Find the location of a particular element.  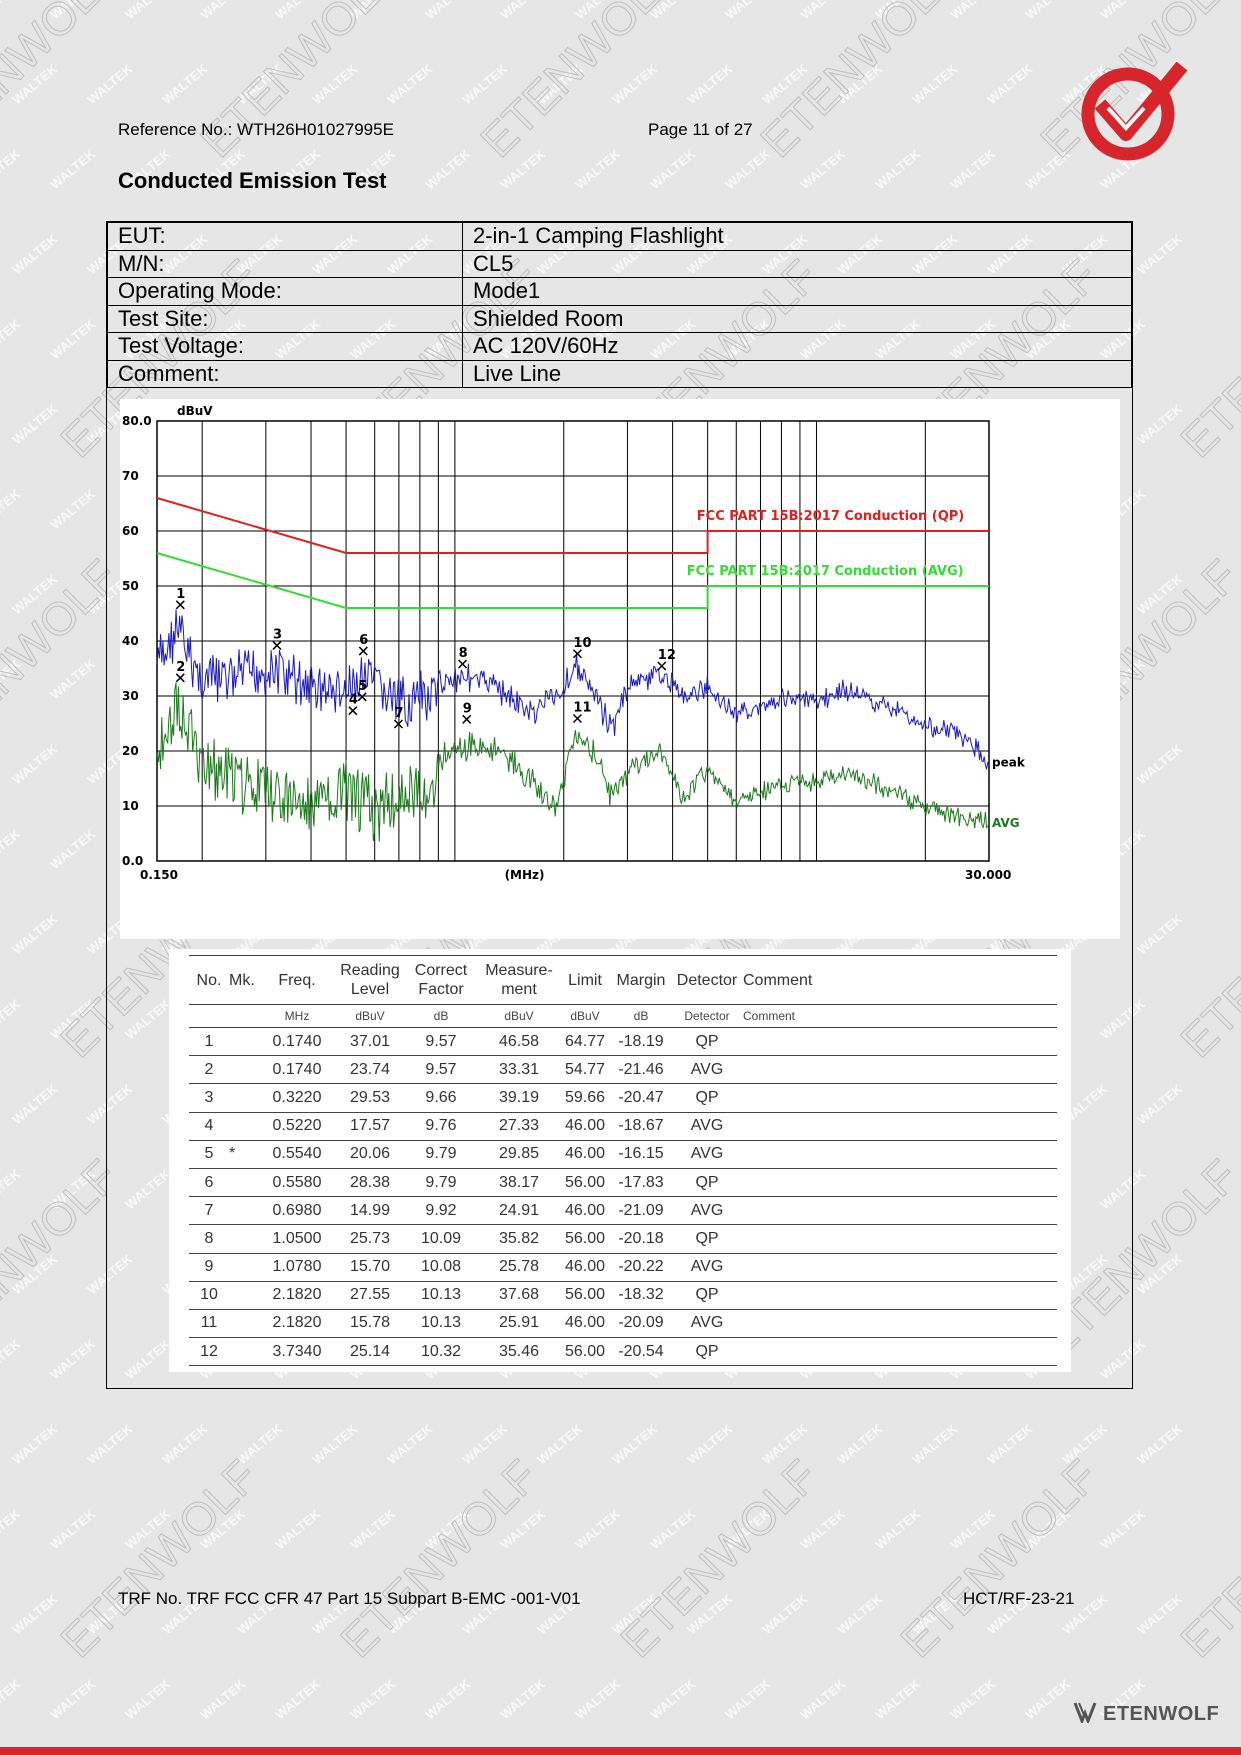

results-cell: -17.83 is located at coordinates (641, 1183).